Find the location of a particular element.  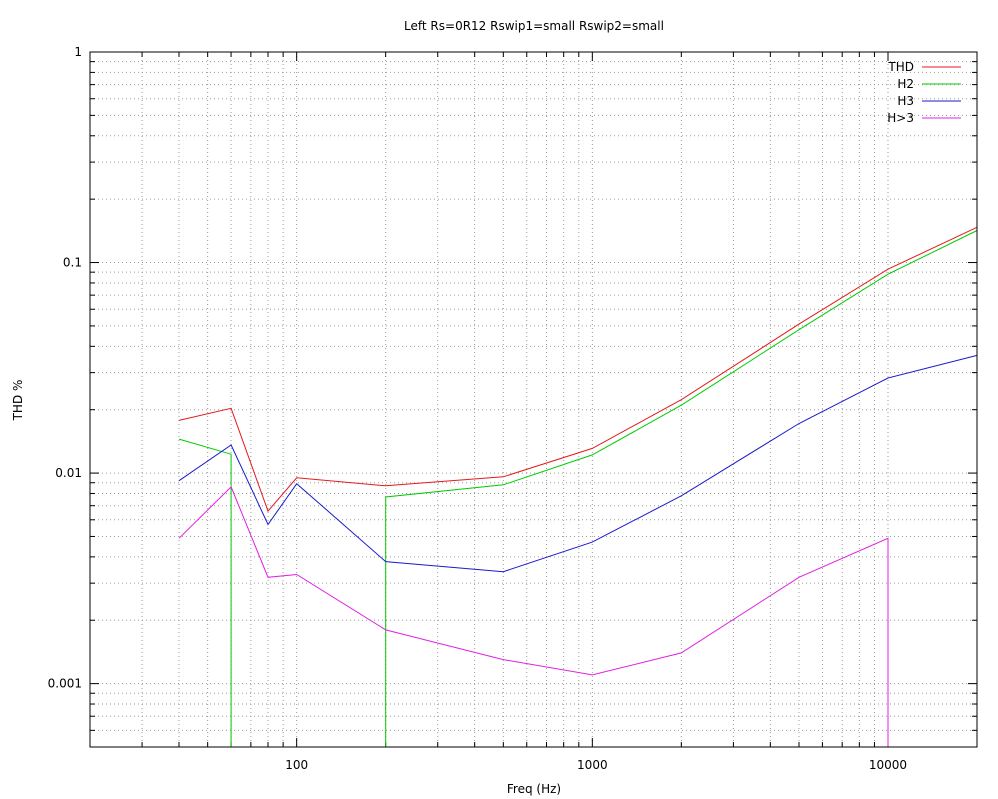

y-axis-label: THD % is located at coordinates (18, 401).